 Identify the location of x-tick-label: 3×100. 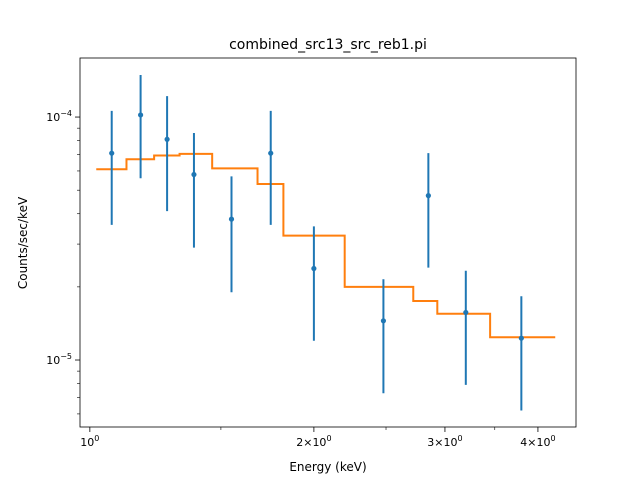
(444, 441).